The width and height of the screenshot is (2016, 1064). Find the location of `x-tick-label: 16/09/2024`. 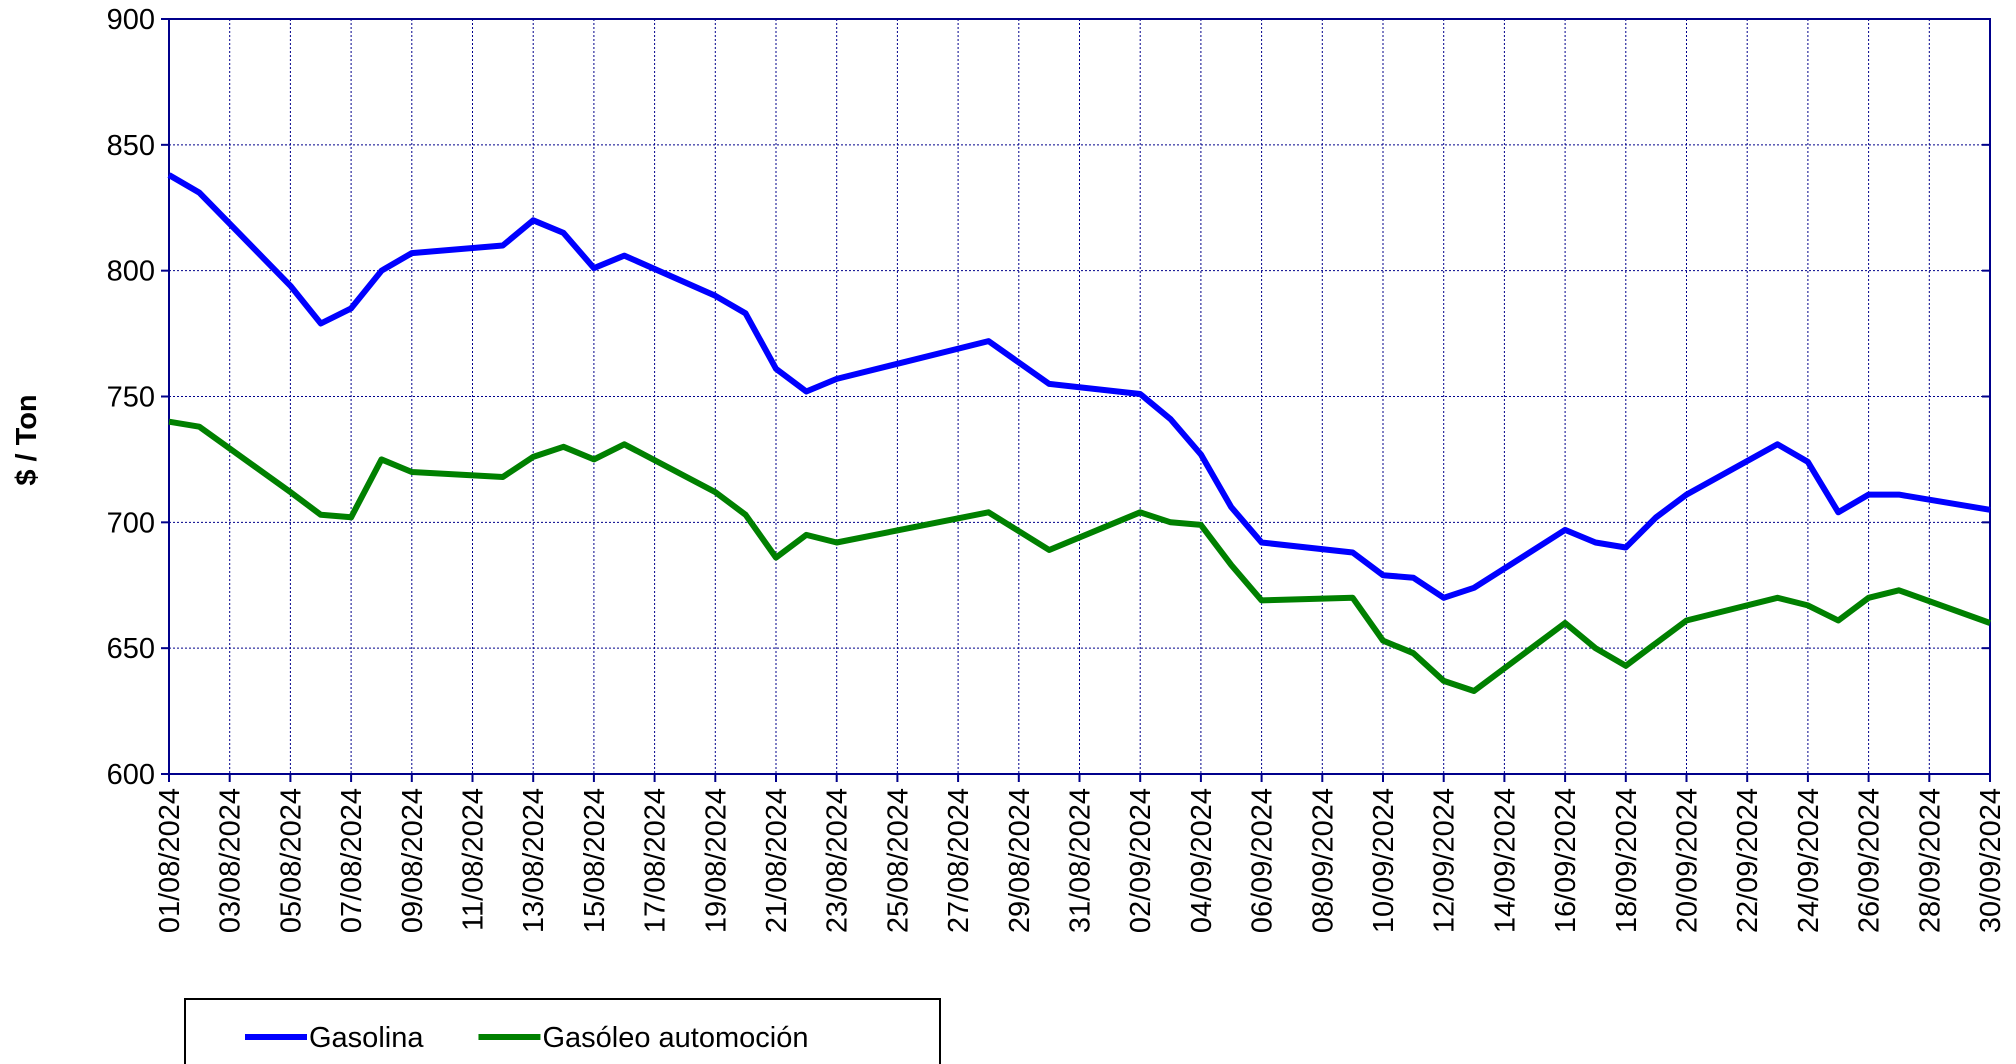

x-tick-label: 16/09/2024 is located at coordinates (1566, 860).